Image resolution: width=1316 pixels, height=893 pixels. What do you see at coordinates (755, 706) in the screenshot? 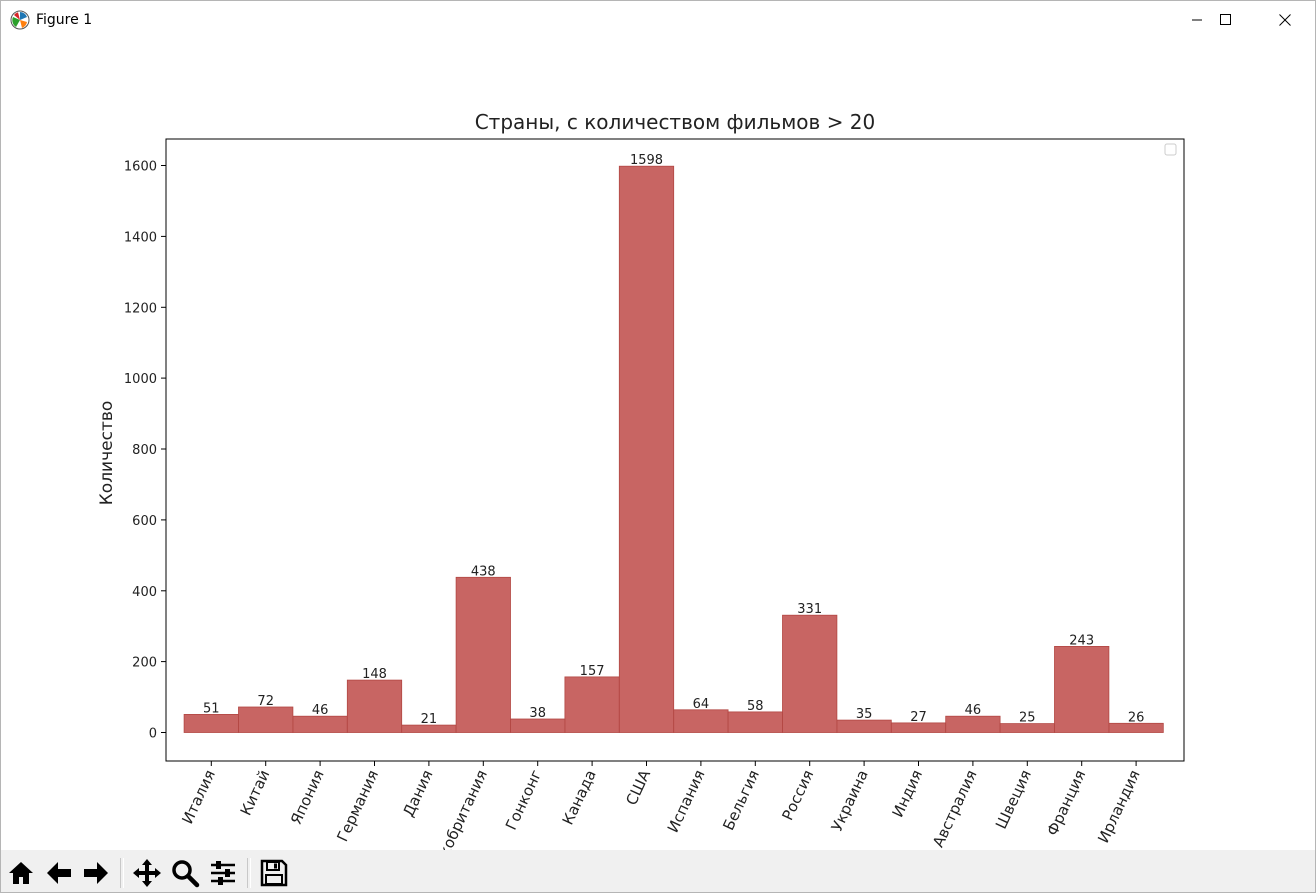
I see `bar-value-label: 58` at bounding box center [755, 706].